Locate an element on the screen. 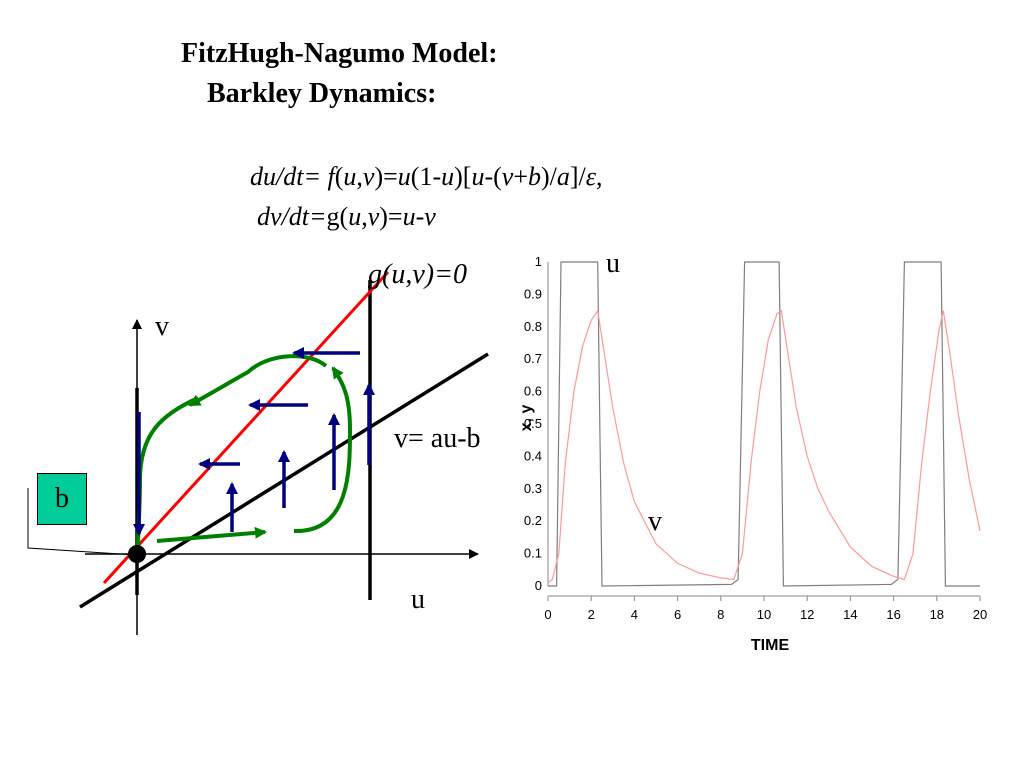  trajectory-bottom-segment is located at coordinates (211, 534).